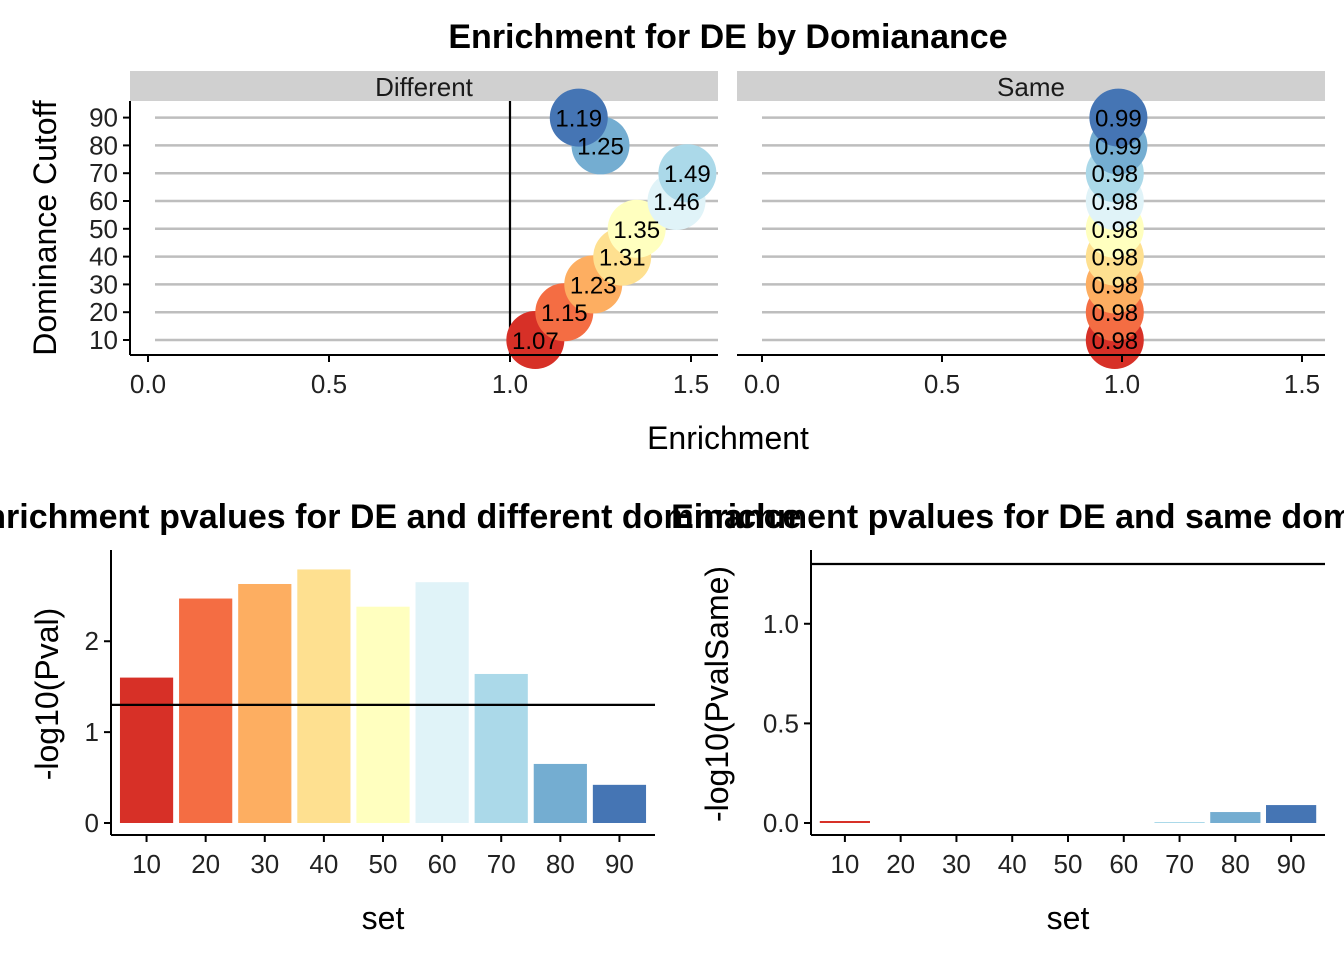  I want to click on facet-strip-label: Different, so click(424, 87).